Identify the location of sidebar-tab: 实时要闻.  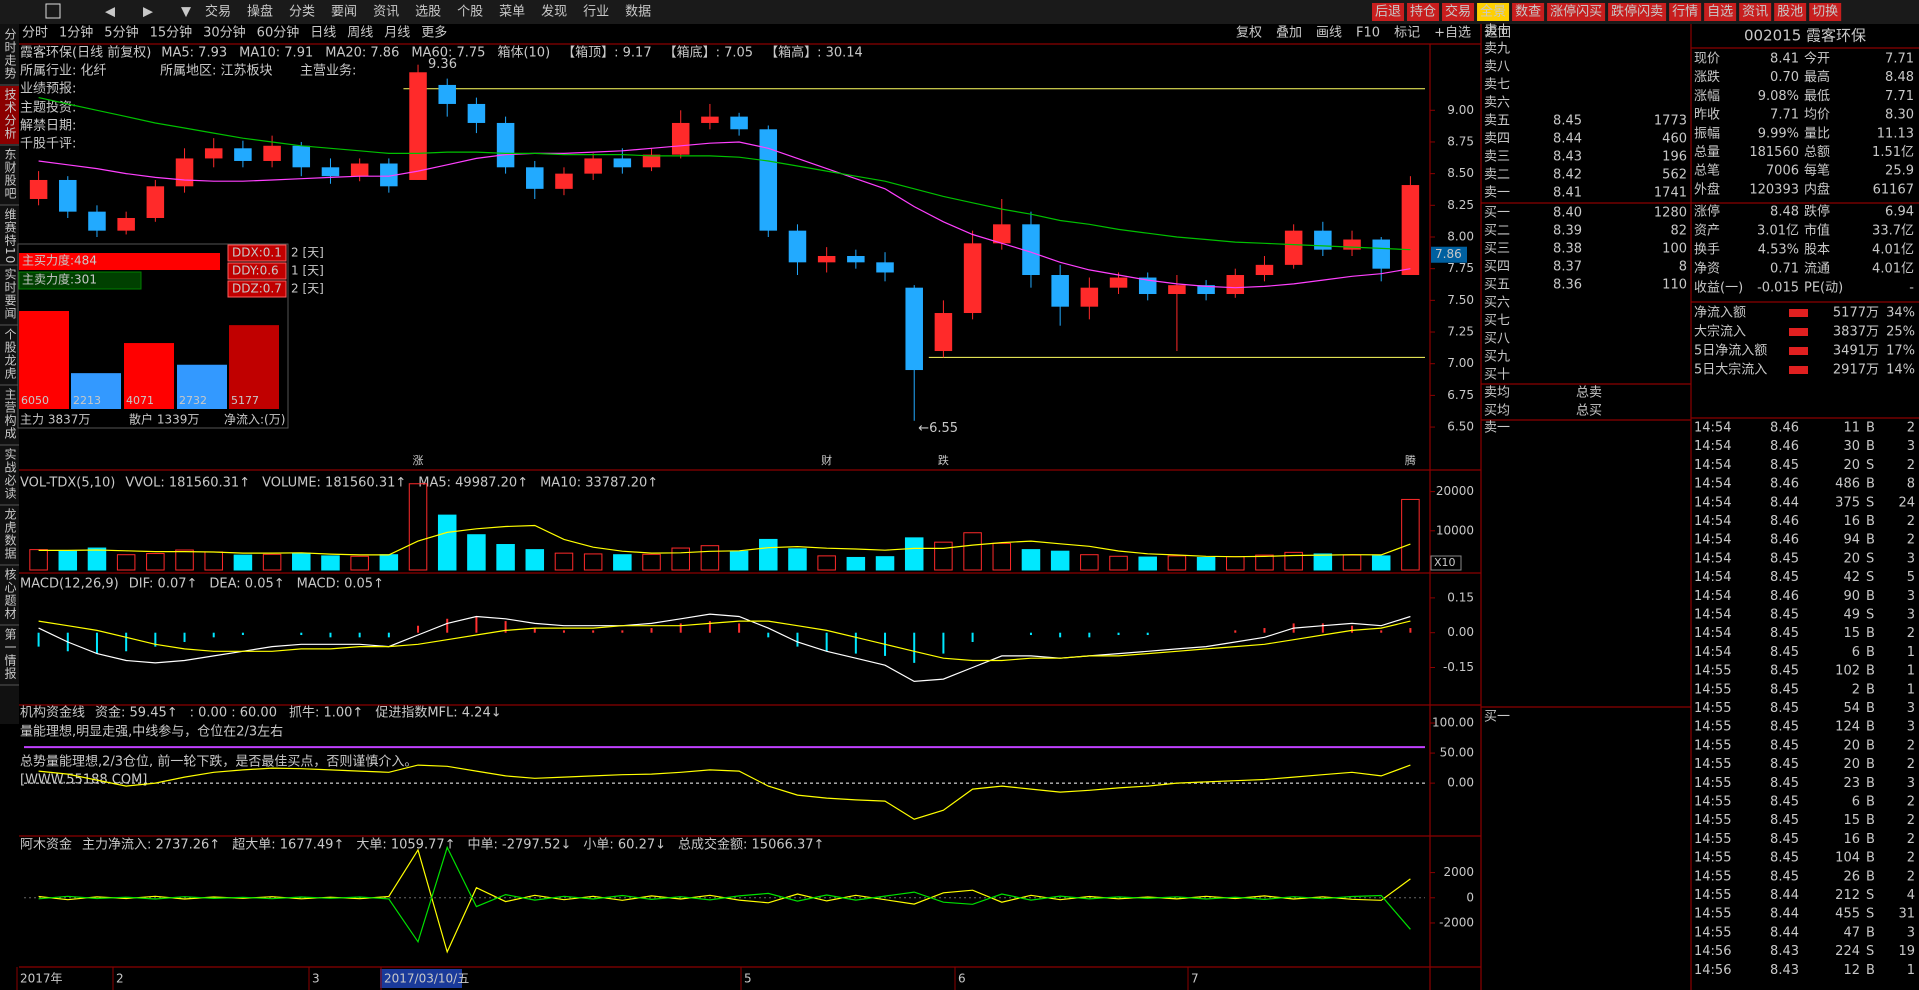
(10, 293).